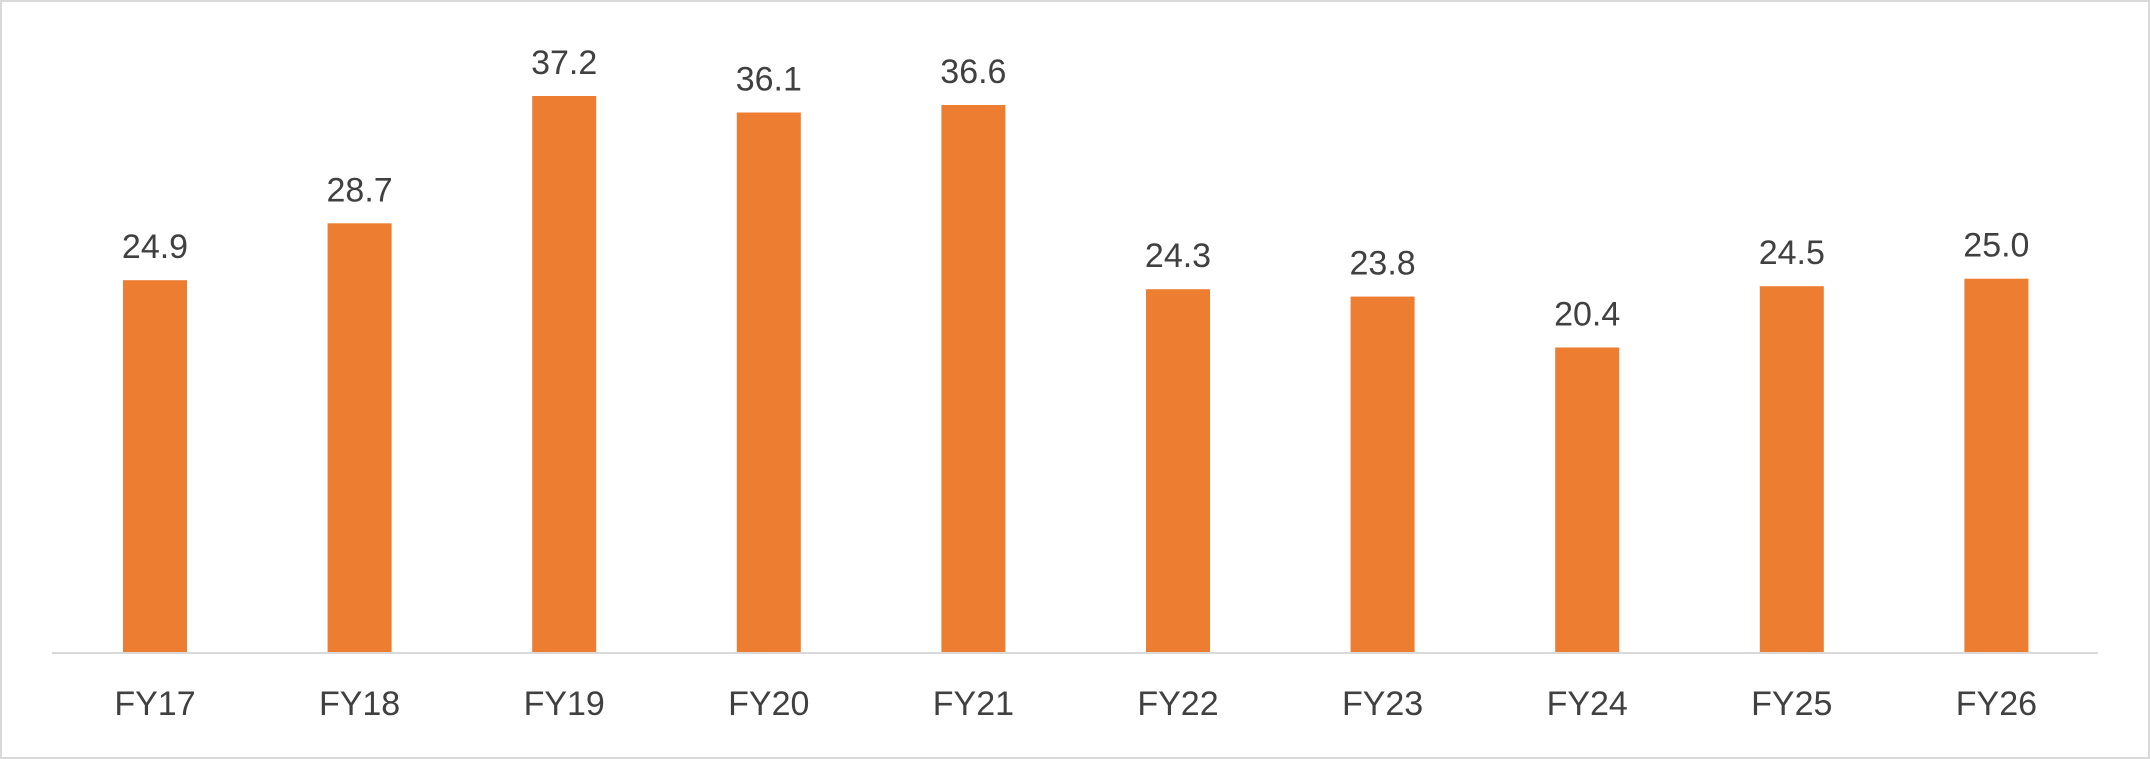  I want to click on data-label-fy22: 24.3, so click(1178, 256).